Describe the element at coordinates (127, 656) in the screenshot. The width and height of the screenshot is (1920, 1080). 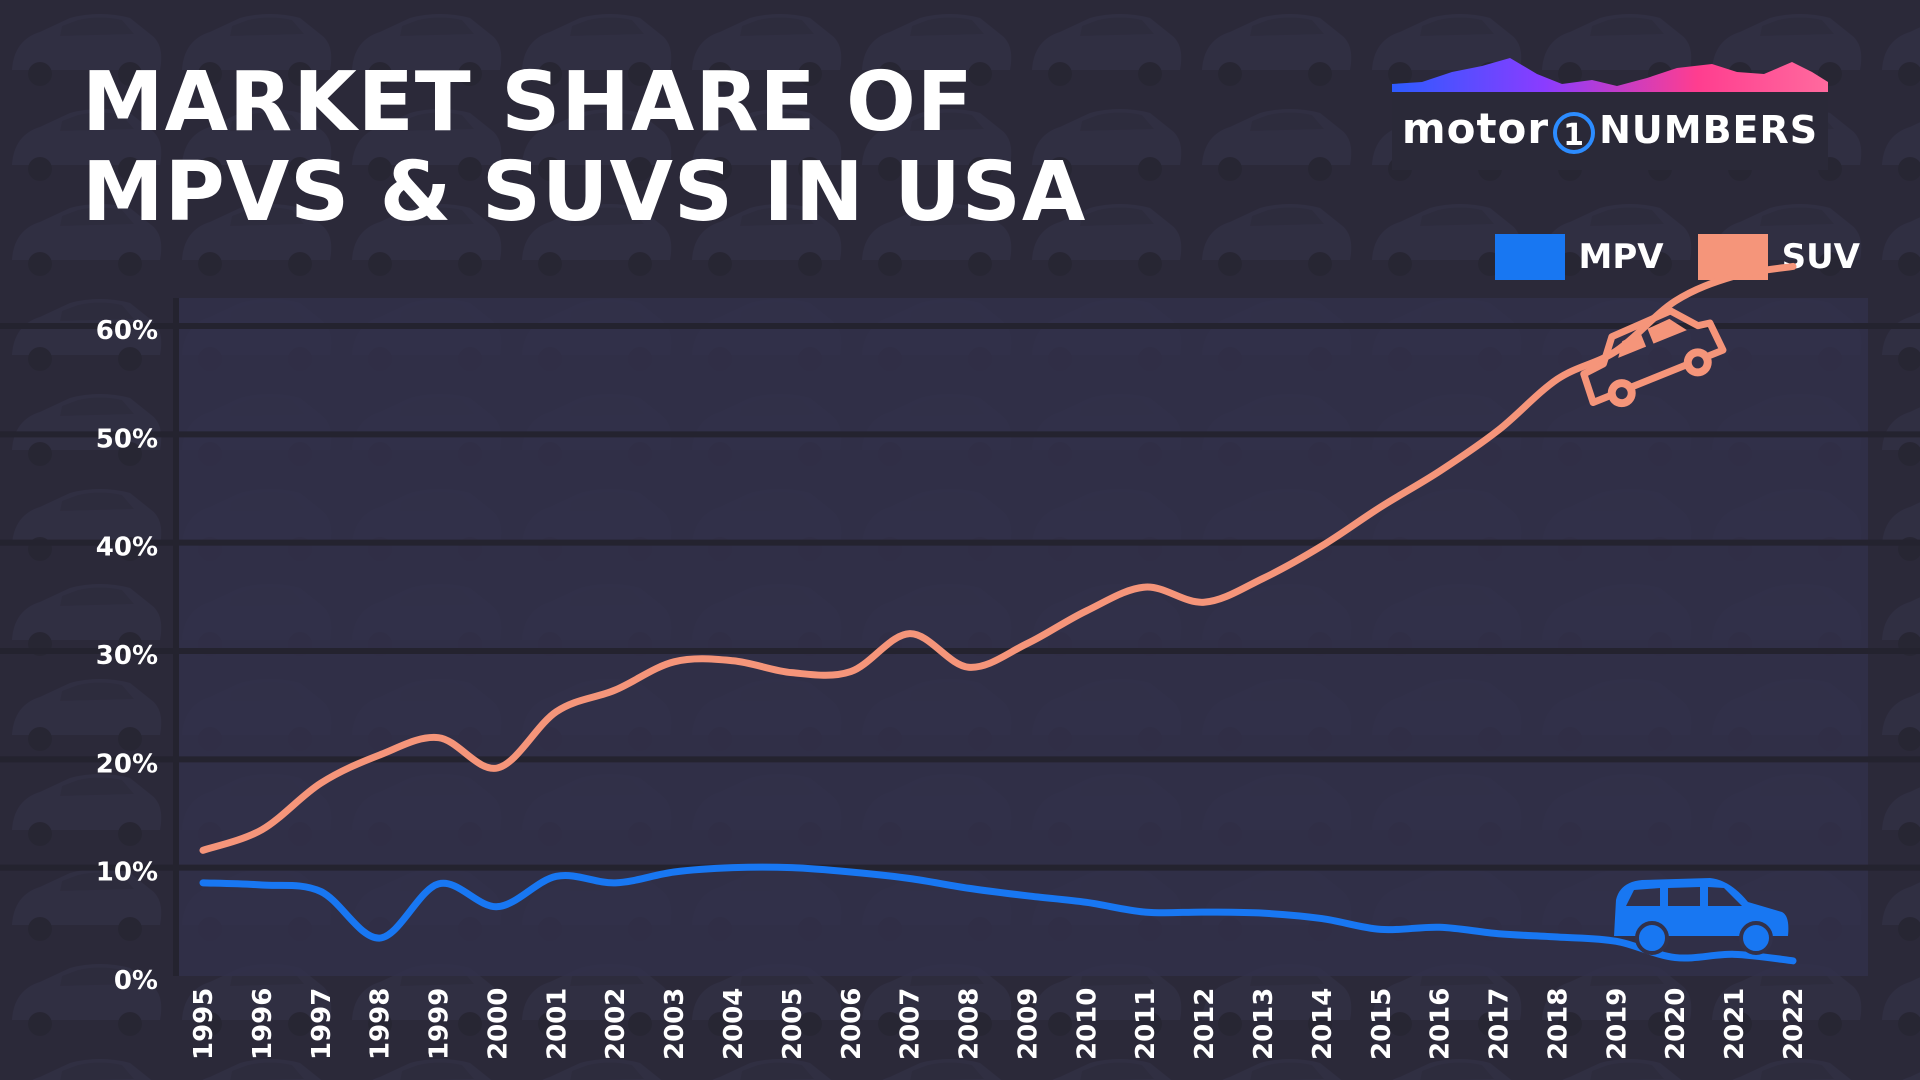
I see `y-tick-label: 30%` at that location.